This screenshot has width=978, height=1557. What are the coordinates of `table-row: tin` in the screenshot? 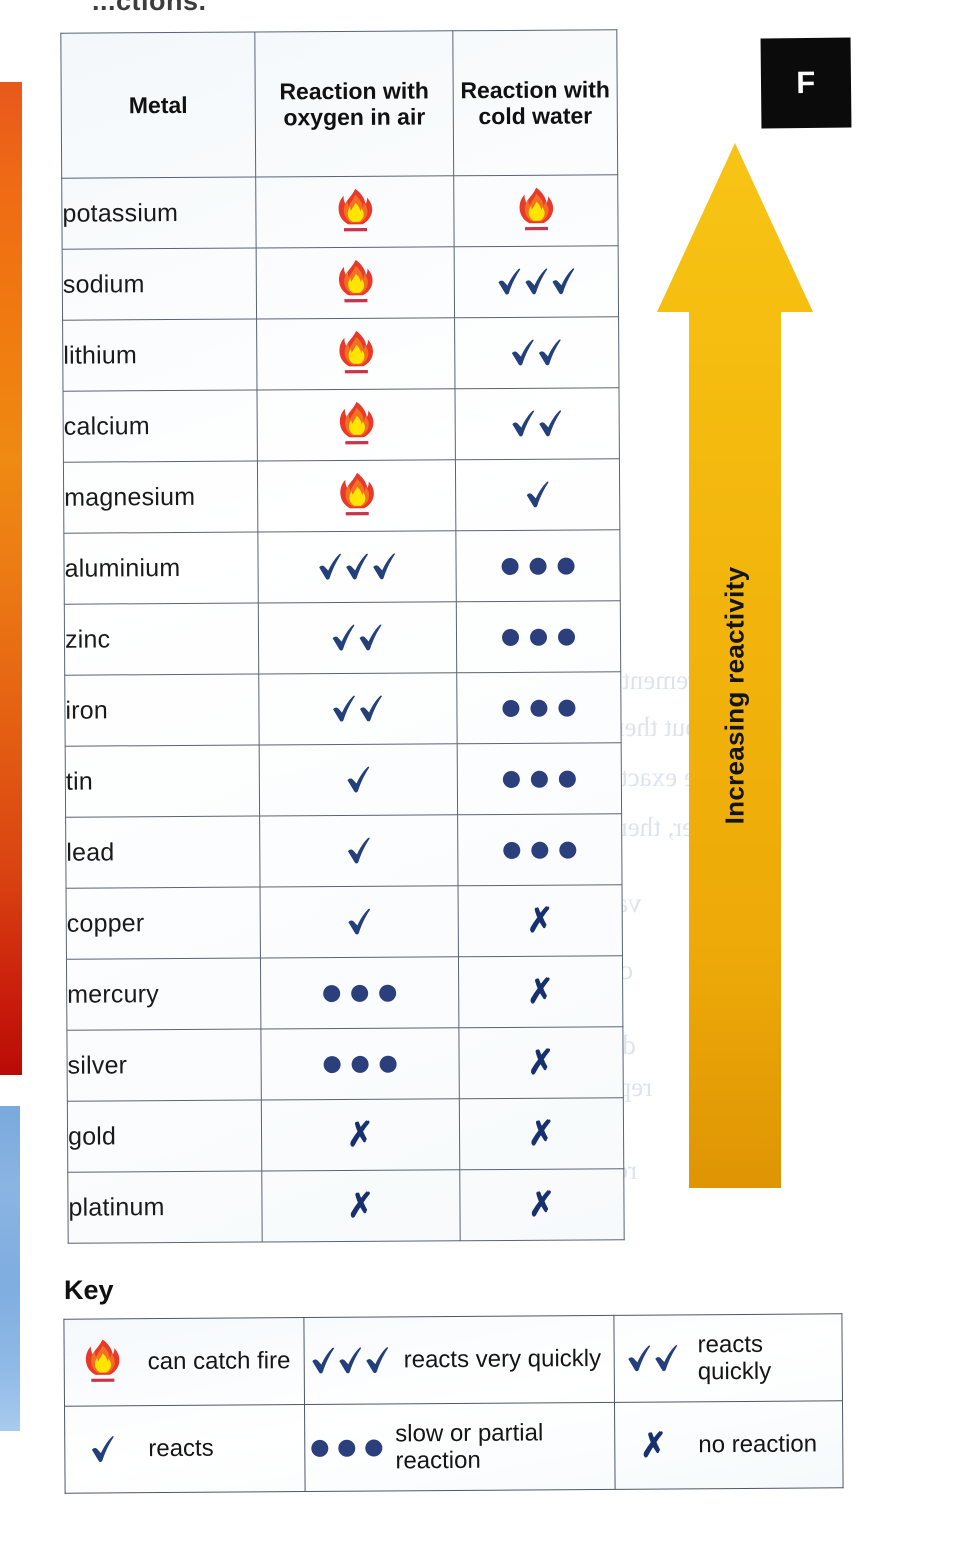 It's located at (343, 780).